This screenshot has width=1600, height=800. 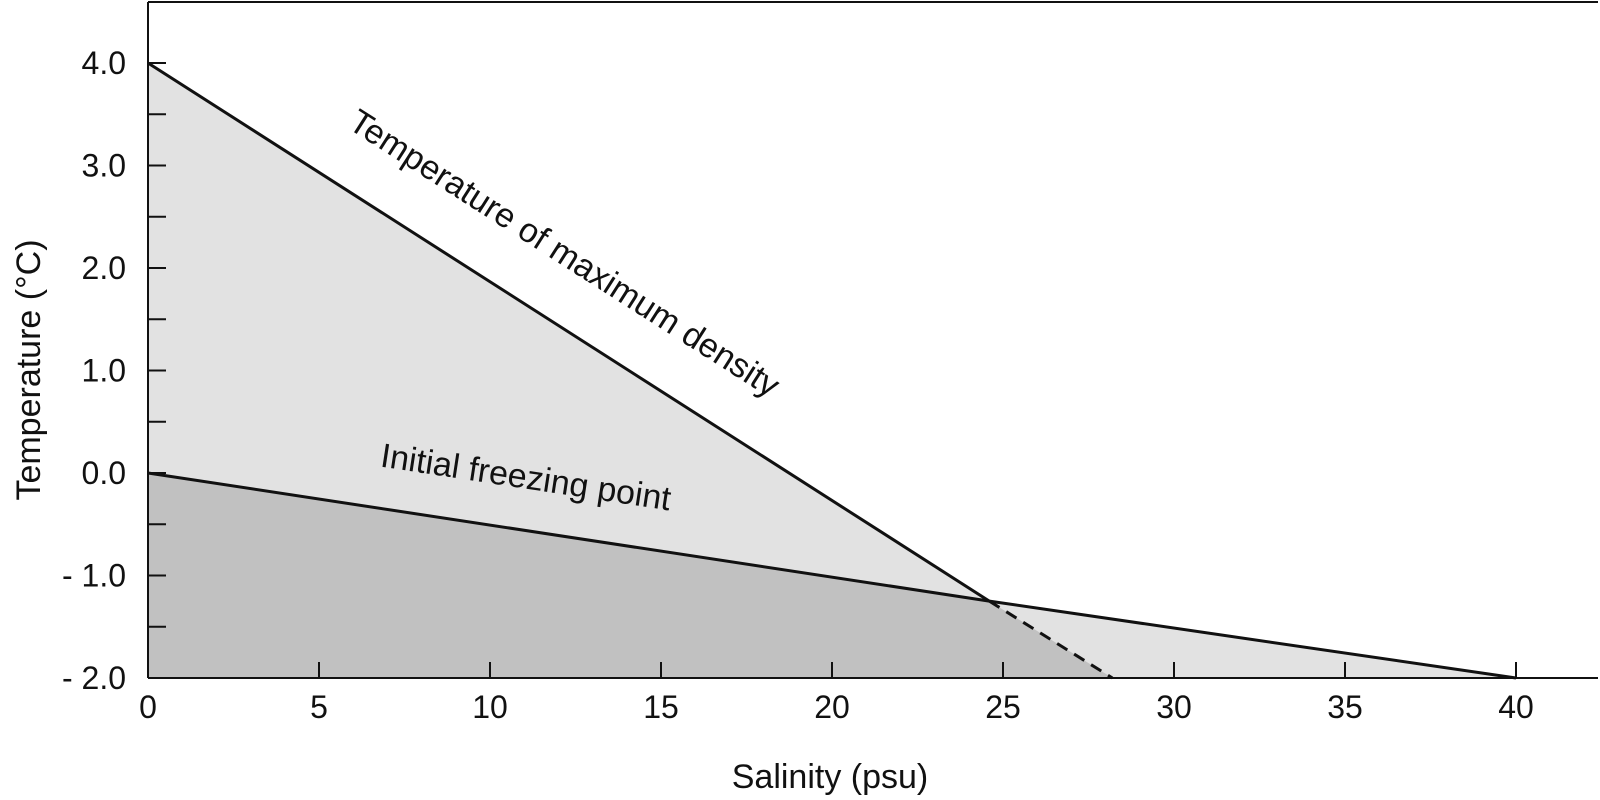 What do you see at coordinates (104, 268) in the screenshot?
I see `y-tick-label: 2.0` at bounding box center [104, 268].